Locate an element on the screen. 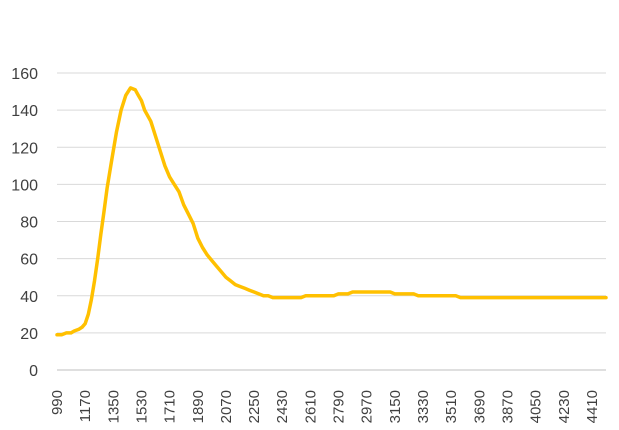 The height and width of the screenshot is (430, 619). x-tick-label: 4410 is located at coordinates (592, 406).